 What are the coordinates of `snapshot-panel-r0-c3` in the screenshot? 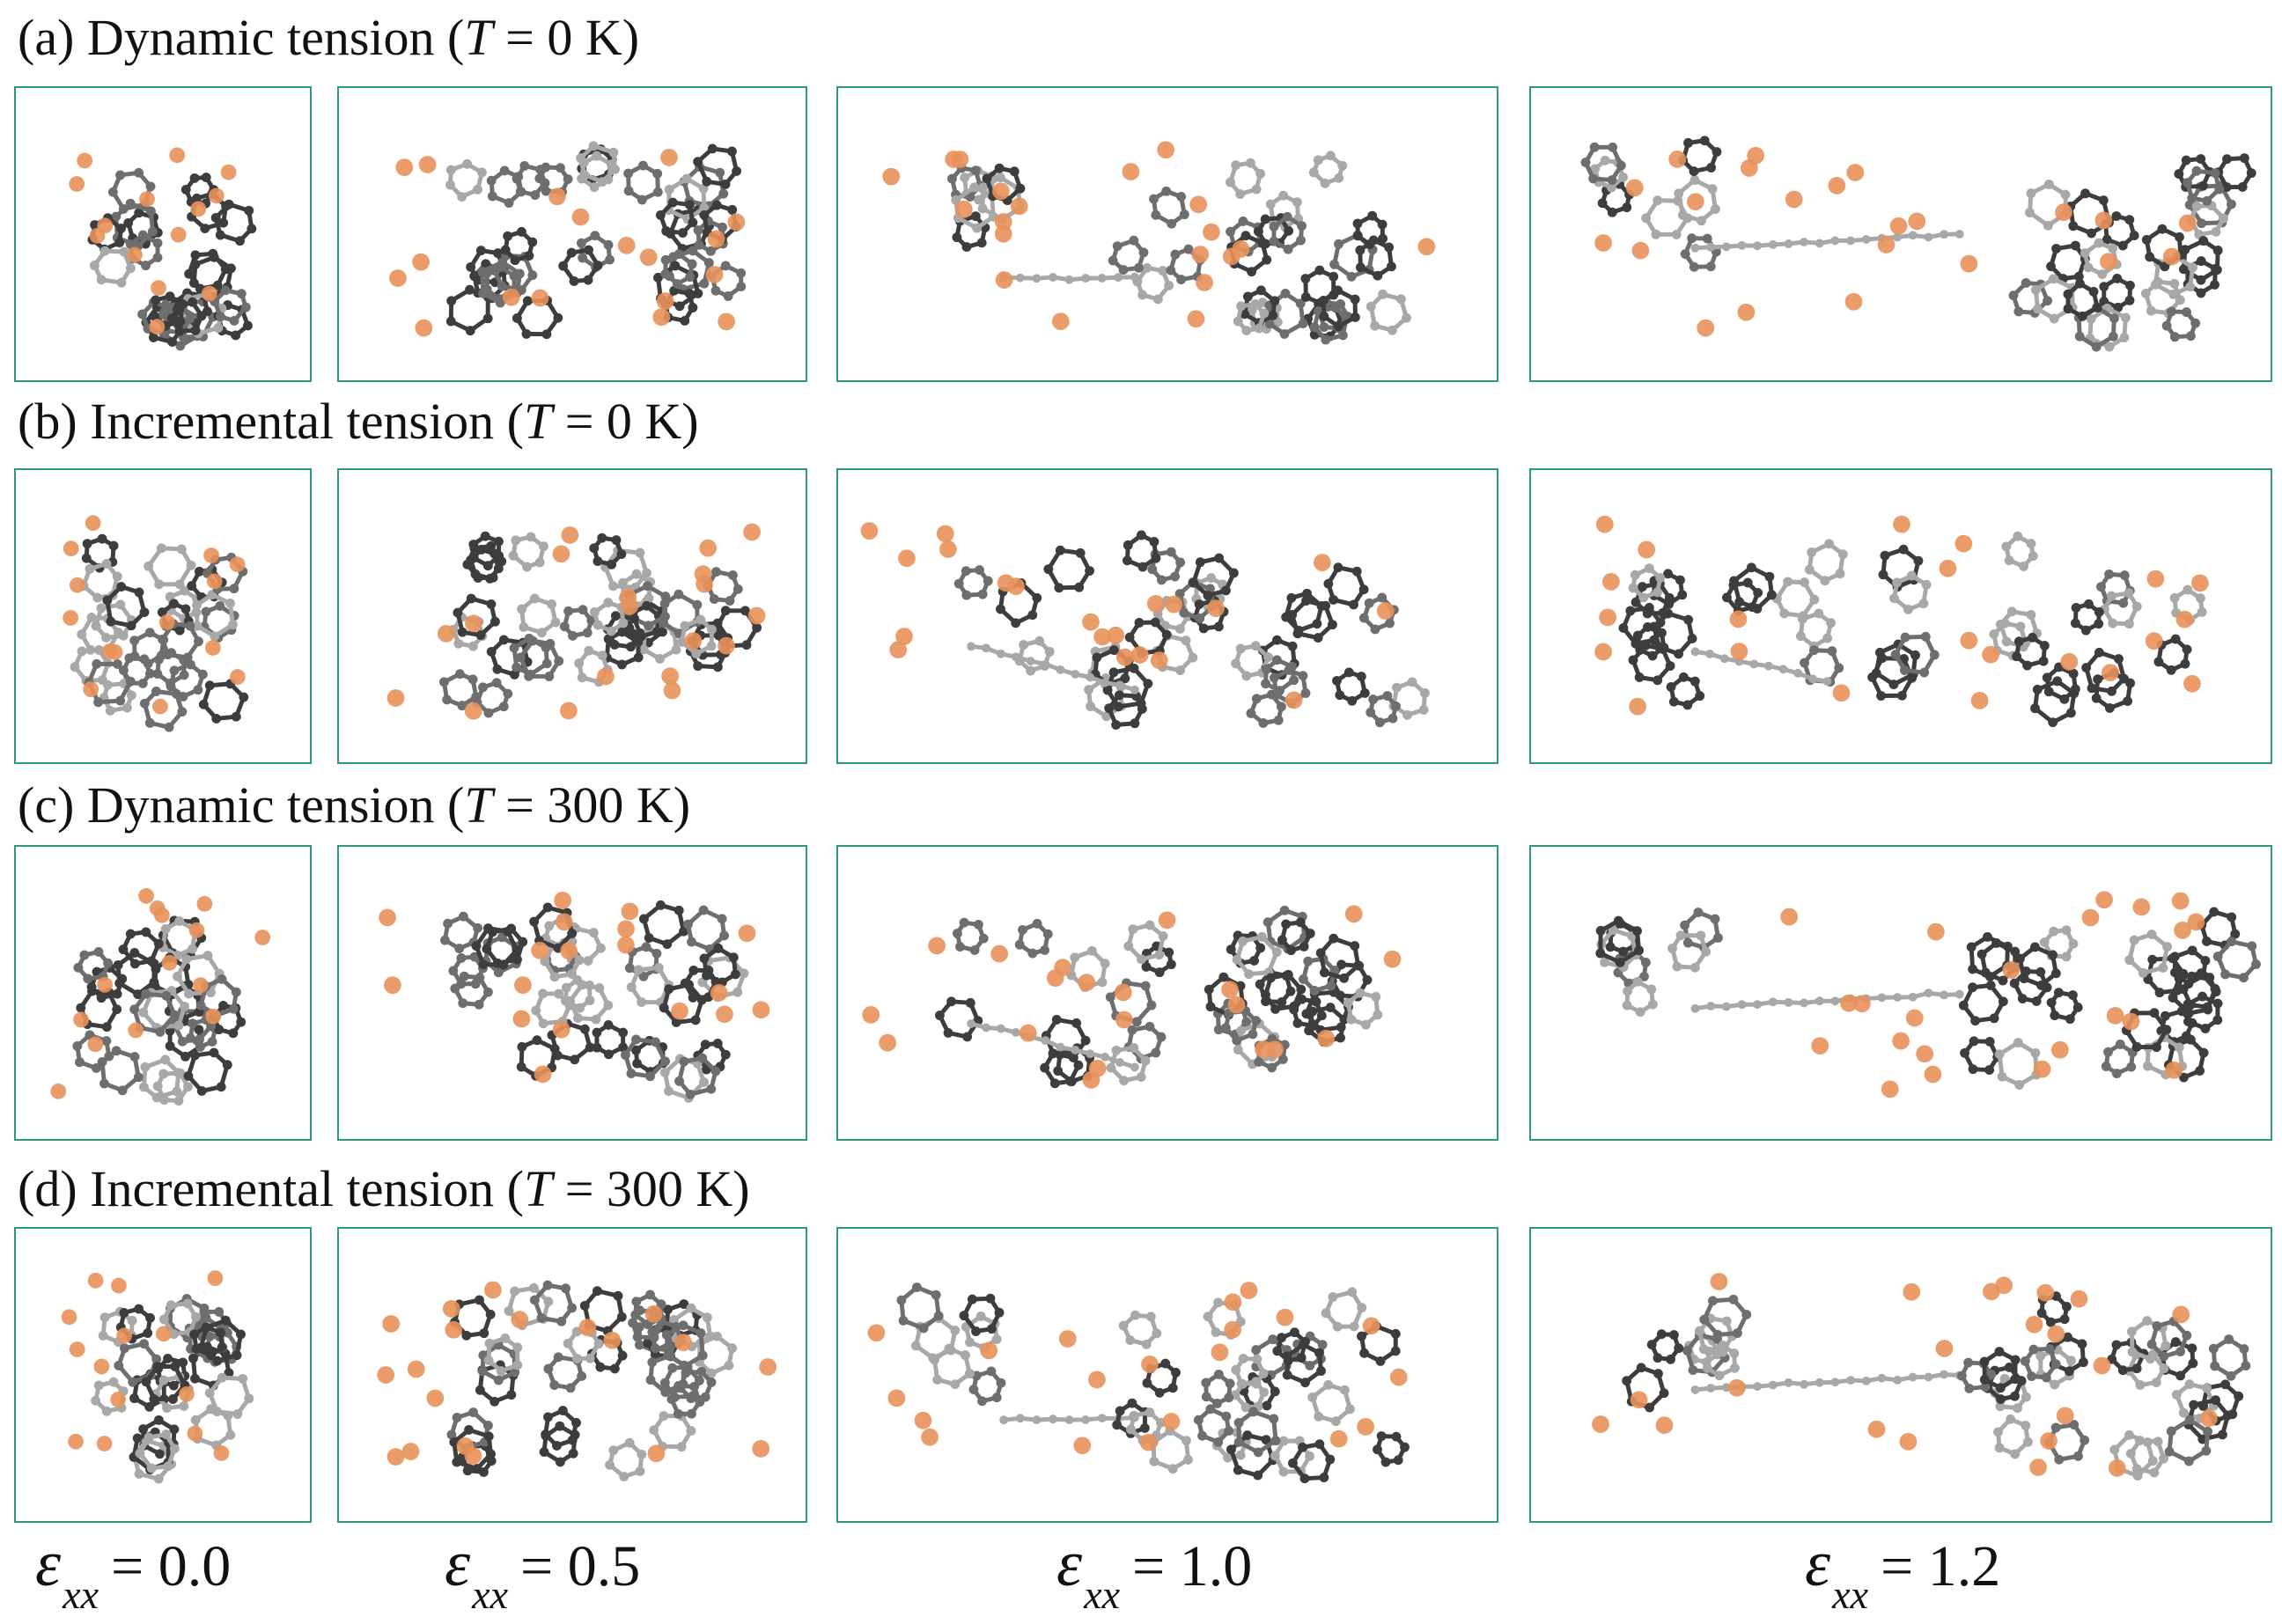 It's located at (1900, 234).